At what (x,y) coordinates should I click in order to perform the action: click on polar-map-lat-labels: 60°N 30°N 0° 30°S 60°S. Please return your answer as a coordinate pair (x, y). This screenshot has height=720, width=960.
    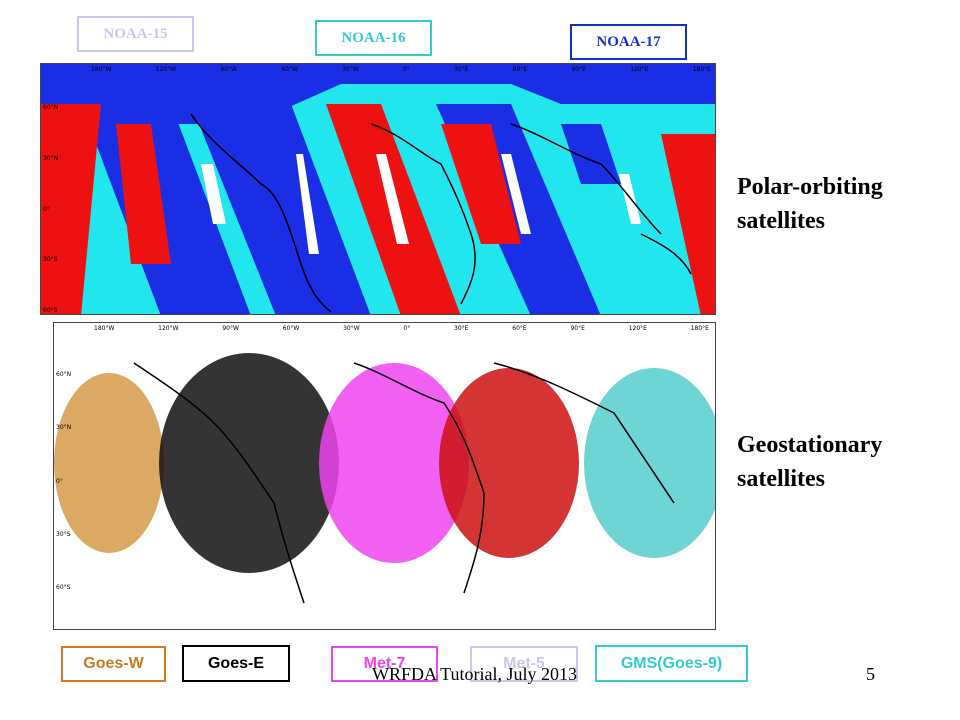
    Looking at the image, I should click on (50, 209).